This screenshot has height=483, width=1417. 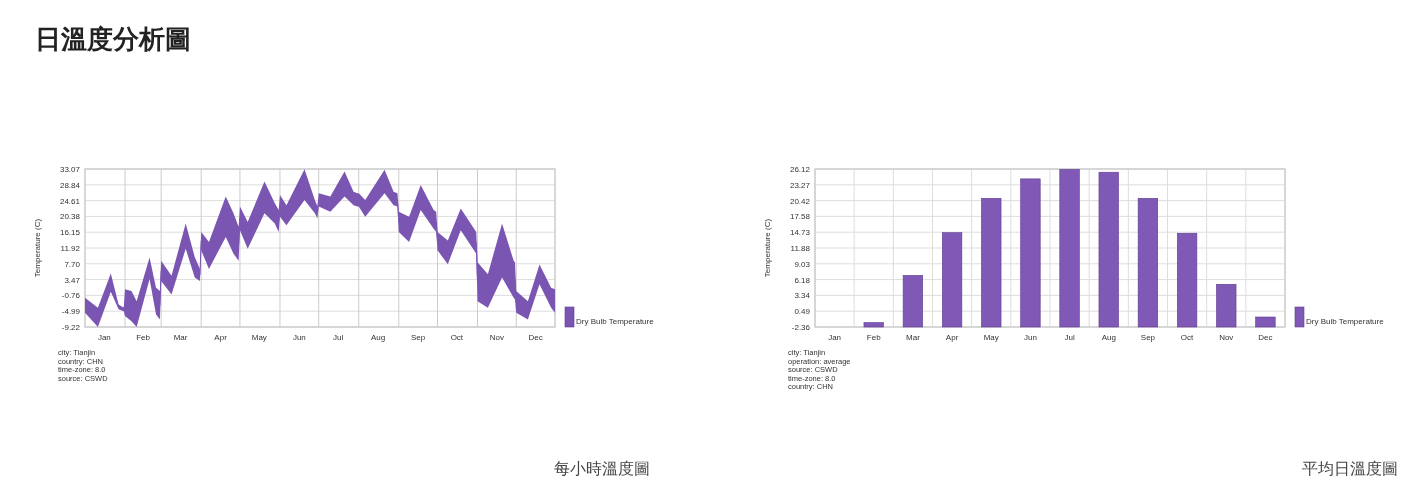 I want to click on y-tick-label: 23.27, so click(x=800, y=185).